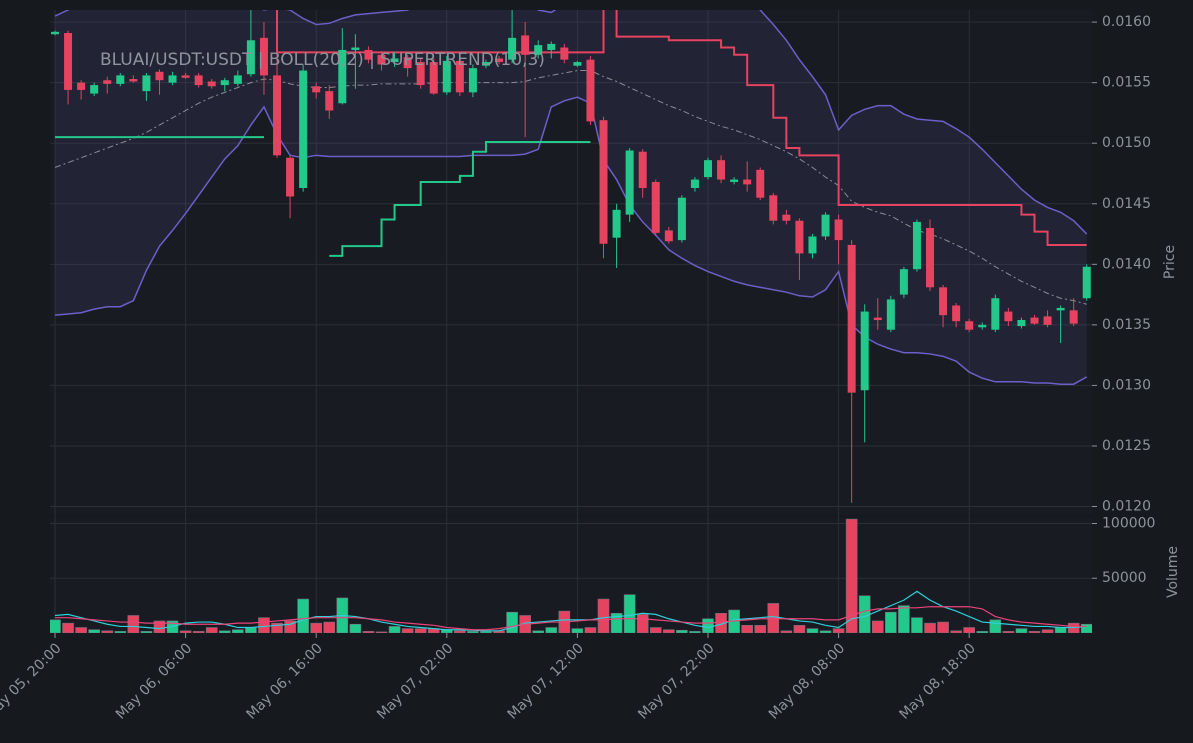 This screenshot has height=743, width=1193. Describe the element at coordinates (1126, 22) in the screenshot. I see `y-tick-label: 0.0160` at that location.